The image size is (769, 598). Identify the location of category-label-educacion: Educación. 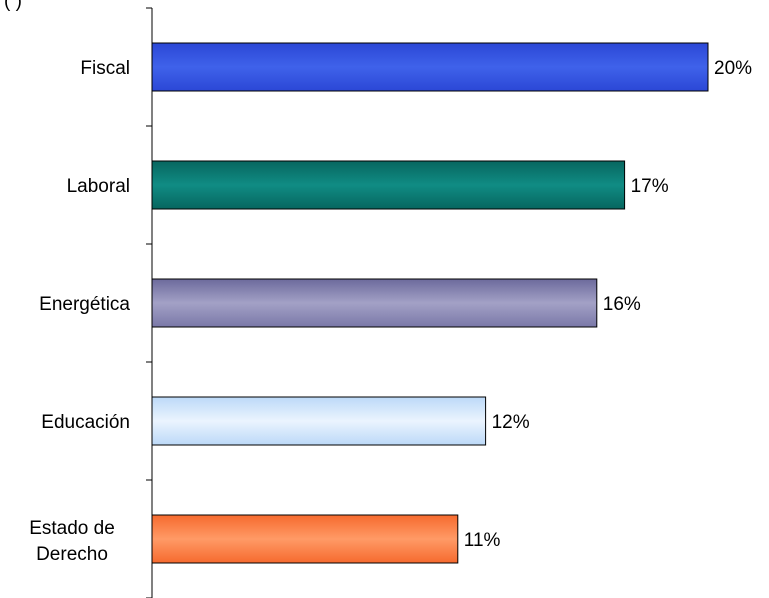
(85, 422).